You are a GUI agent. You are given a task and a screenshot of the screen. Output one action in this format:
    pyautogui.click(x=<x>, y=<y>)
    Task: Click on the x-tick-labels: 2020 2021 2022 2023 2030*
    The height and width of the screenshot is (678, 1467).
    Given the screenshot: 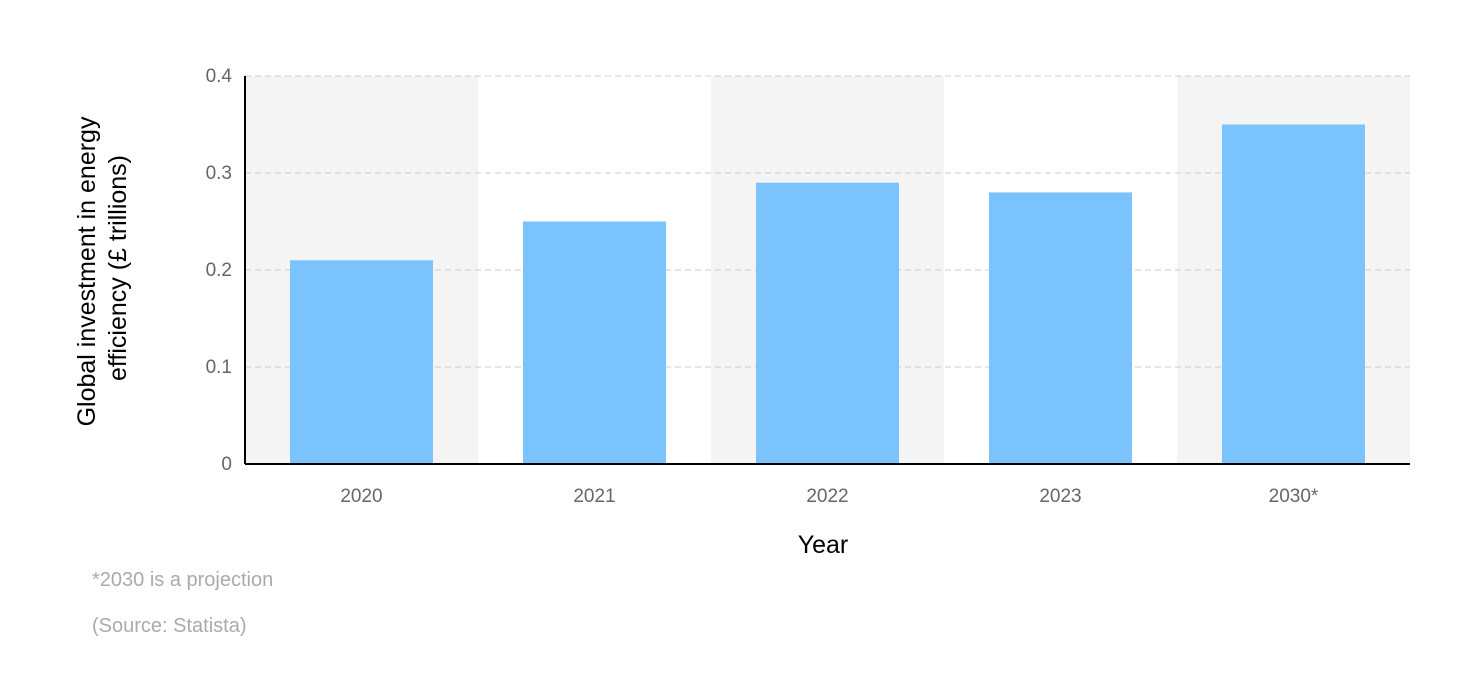 What is the action you would take?
    pyautogui.click(x=829, y=496)
    